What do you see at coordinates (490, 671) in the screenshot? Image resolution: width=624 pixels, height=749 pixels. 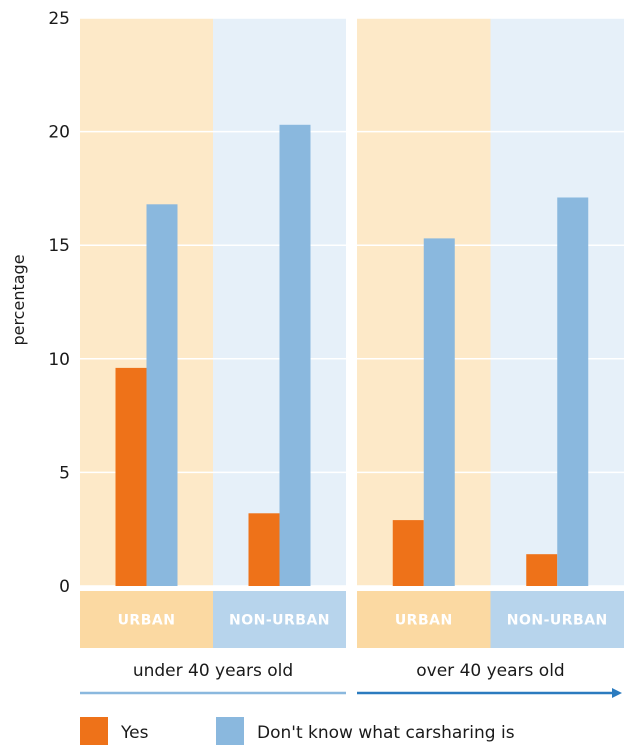 I see `group-label: over 40 years old` at bounding box center [490, 671].